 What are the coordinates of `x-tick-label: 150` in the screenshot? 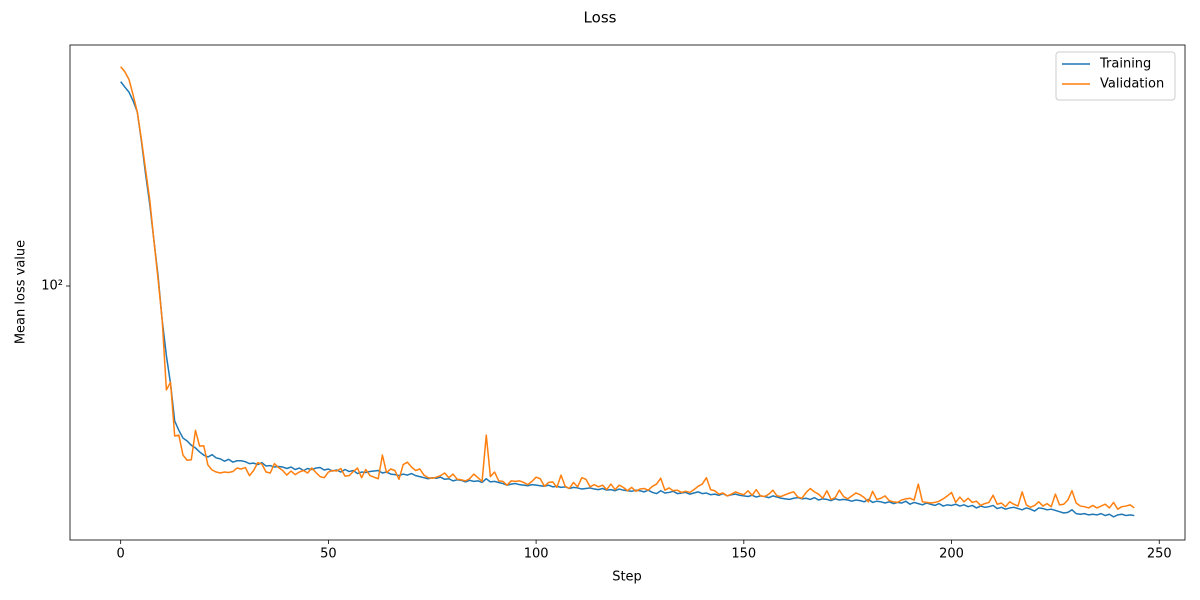 It's located at (743, 554).